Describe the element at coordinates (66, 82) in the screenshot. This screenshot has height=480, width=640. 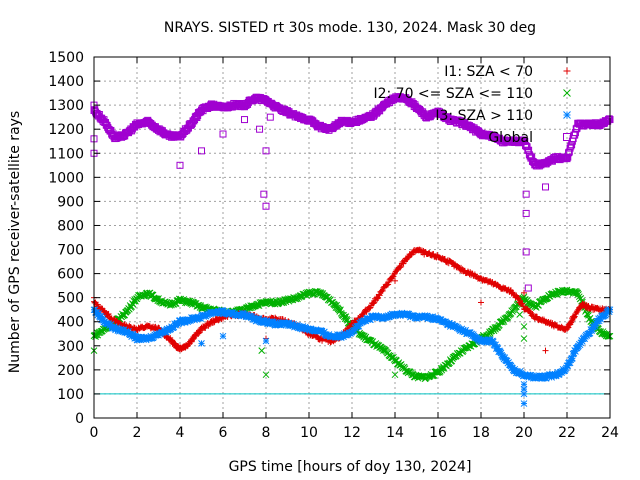
I see `y-tick-label: 1400` at that location.